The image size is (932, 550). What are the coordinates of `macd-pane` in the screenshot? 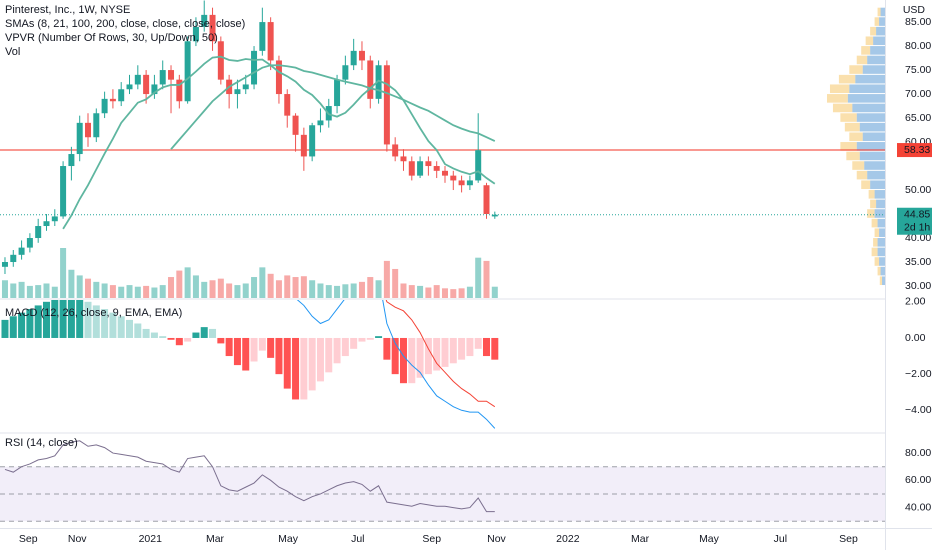 It's located at (250, 350).